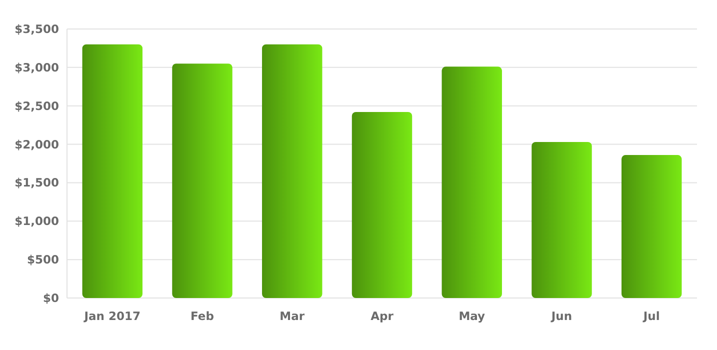  What do you see at coordinates (472, 316) in the screenshot?
I see `x-tick-label: May` at bounding box center [472, 316].